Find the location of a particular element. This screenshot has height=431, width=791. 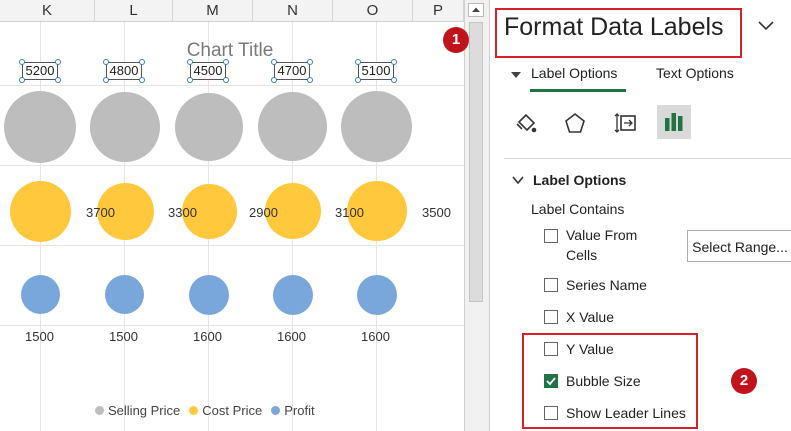

legend-label: Profit is located at coordinates (299, 410).